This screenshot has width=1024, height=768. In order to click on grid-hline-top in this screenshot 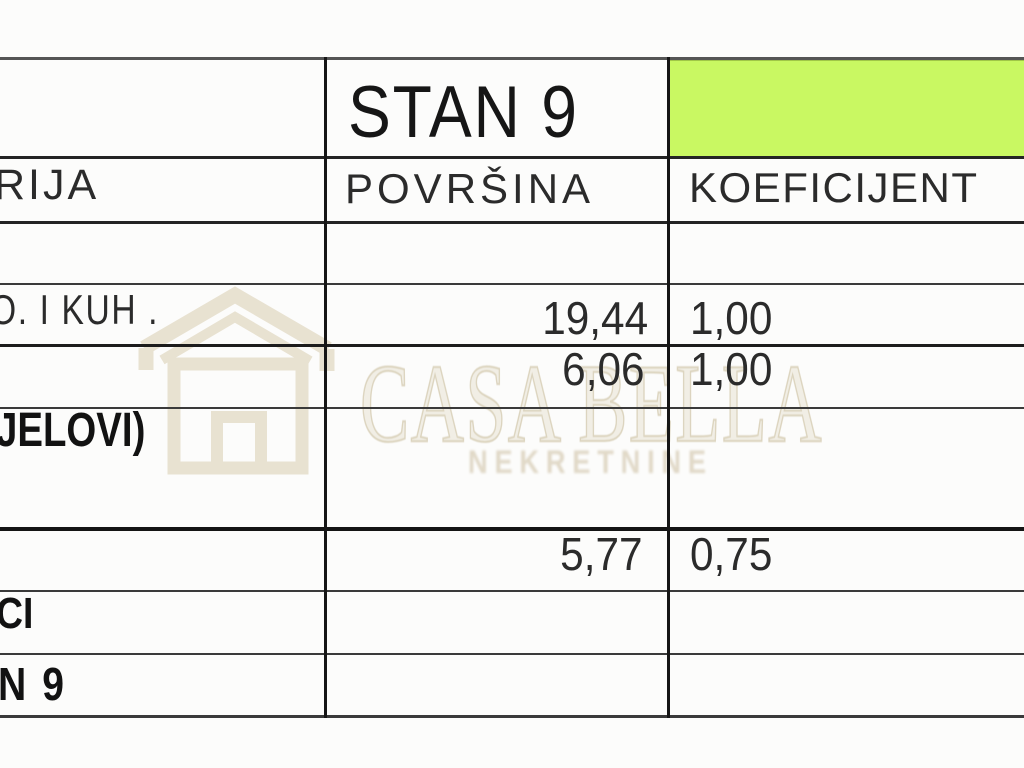, I will do `click(512, 58)`.